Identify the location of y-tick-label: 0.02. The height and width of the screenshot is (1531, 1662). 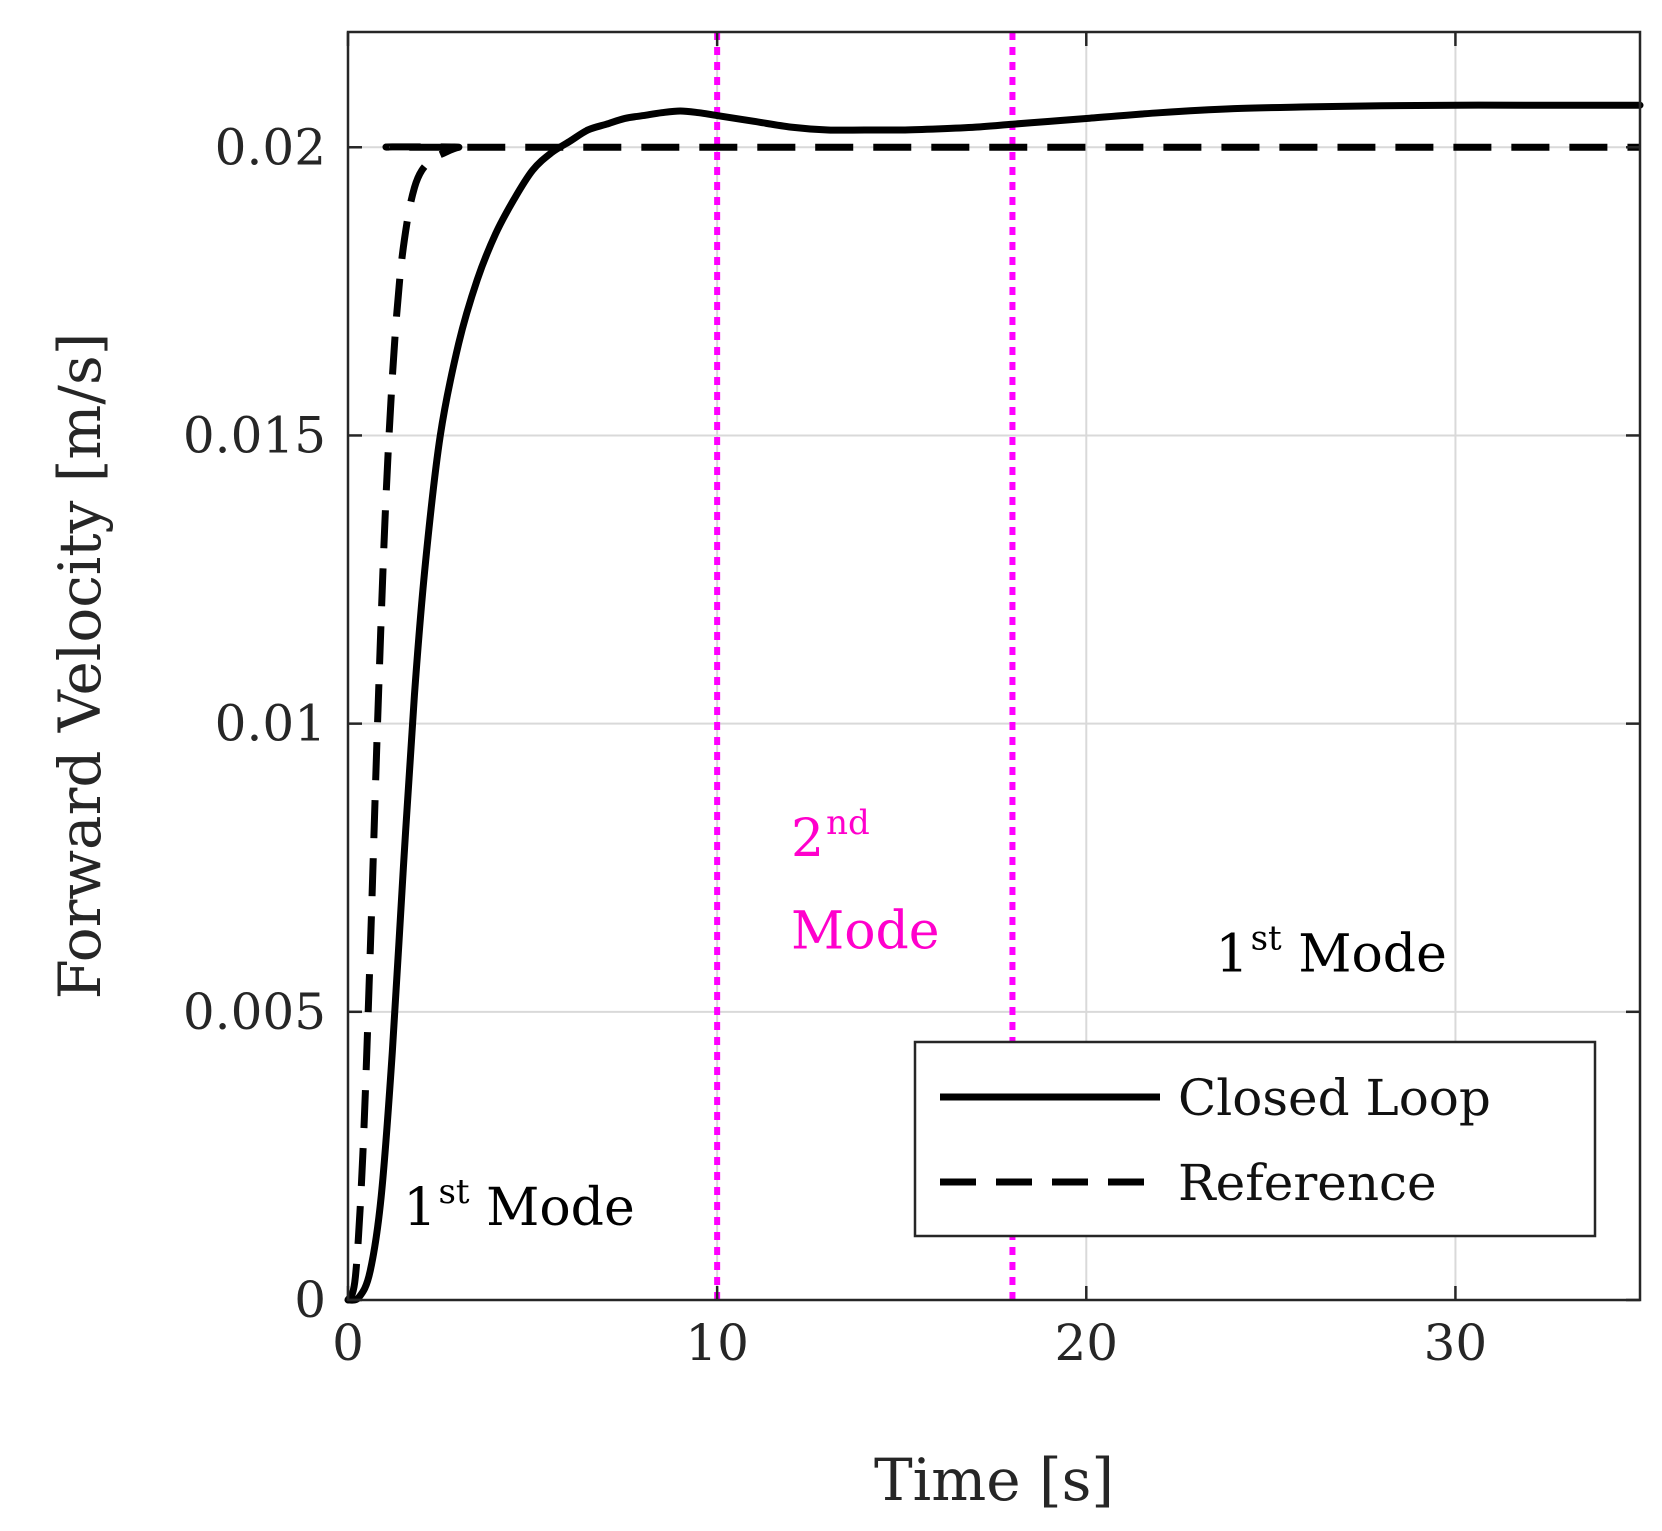
(270, 147).